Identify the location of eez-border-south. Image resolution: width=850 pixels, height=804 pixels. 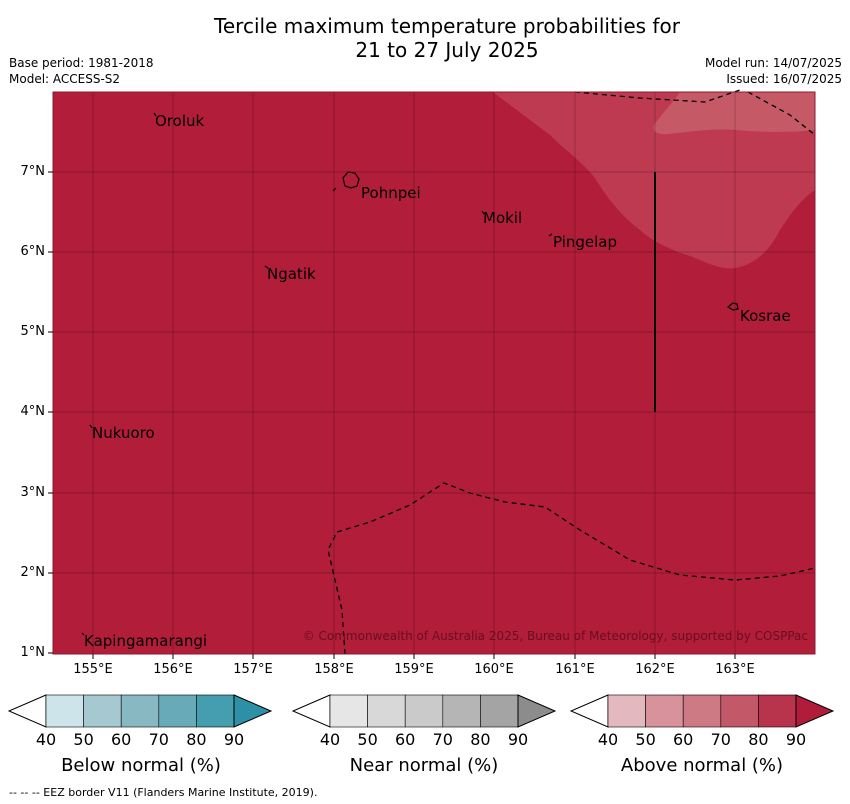
(571, 568).